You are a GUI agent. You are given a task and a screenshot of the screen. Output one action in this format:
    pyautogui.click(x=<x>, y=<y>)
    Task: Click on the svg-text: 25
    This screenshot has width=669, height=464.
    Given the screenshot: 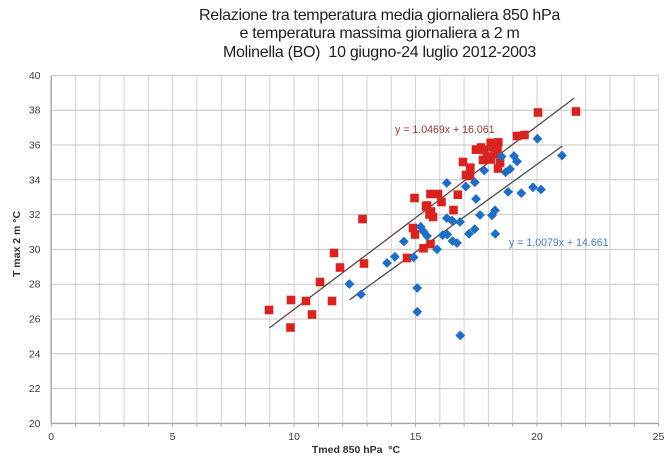 What is the action you would take?
    pyautogui.click(x=659, y=437)
    